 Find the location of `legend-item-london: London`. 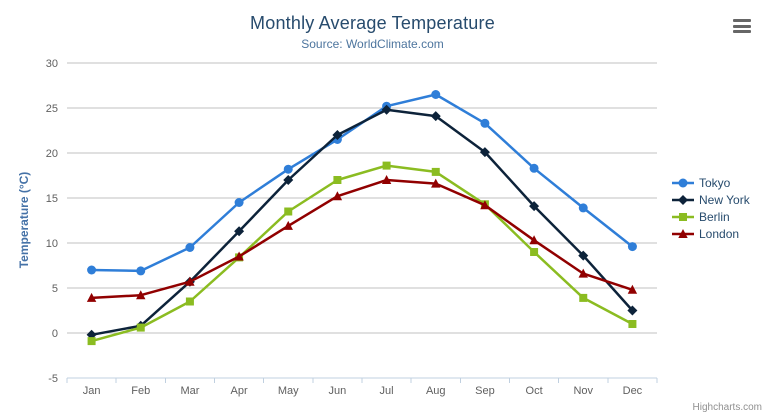

legend-item-london: London is located at coordinates (711, 233).